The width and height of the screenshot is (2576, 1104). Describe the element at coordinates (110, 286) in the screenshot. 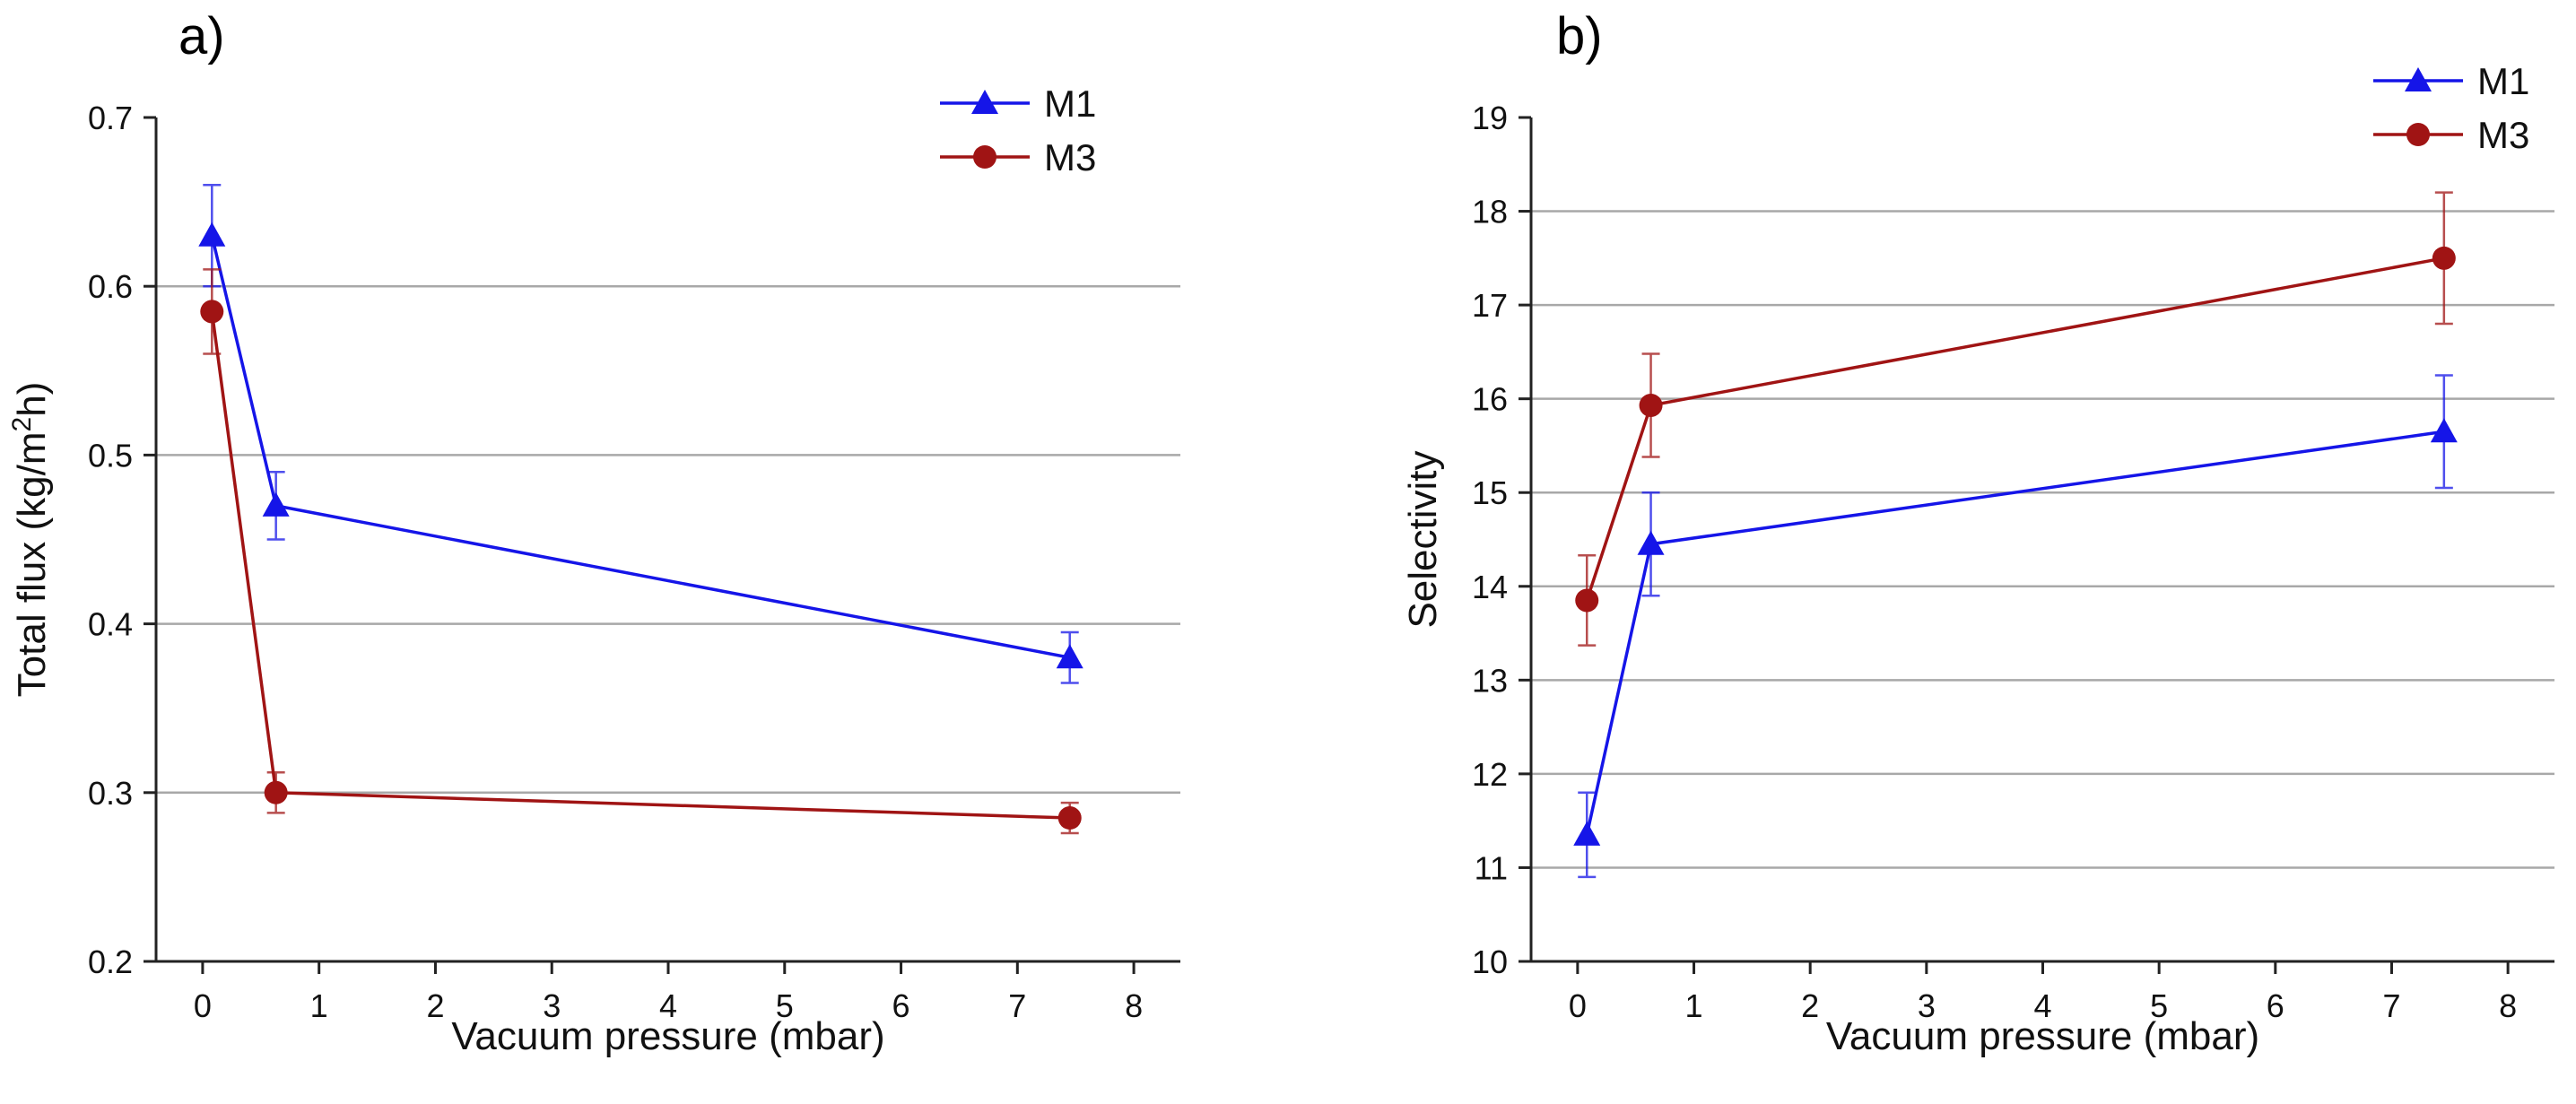

I see `y-tick-label: 0.6` at that location.